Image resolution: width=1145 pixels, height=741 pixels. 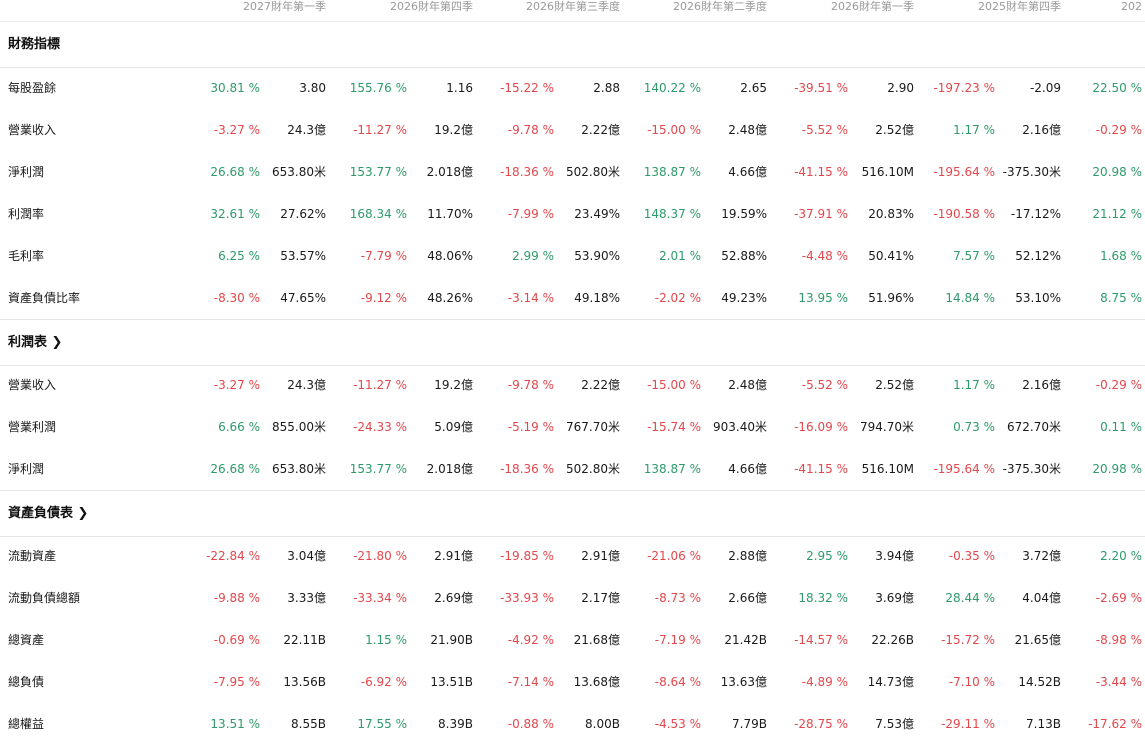 What do you see at coordinates (821, 640) in the screenshot?
I see `change-percent: -14.57 %` at bounding box center [821, 640].